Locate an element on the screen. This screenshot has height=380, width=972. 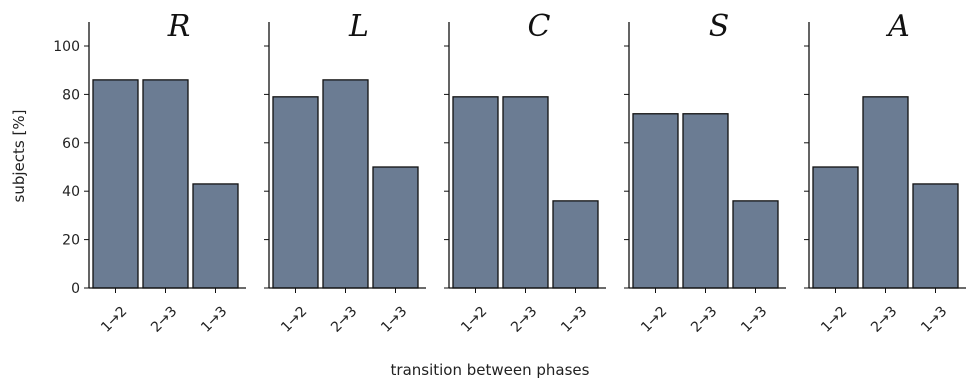
panel-title: L is located at coordinates (358, 26).